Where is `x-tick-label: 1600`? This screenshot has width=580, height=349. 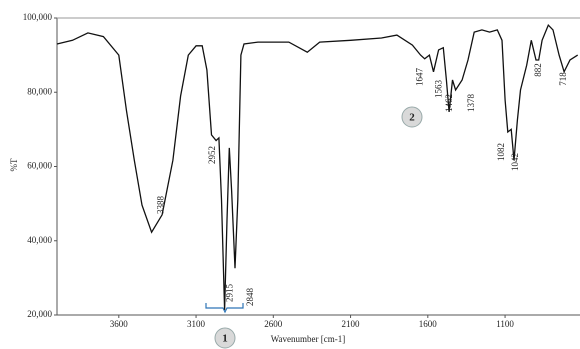
x-tick-label: 1600 is located at coordinates (428, 324).